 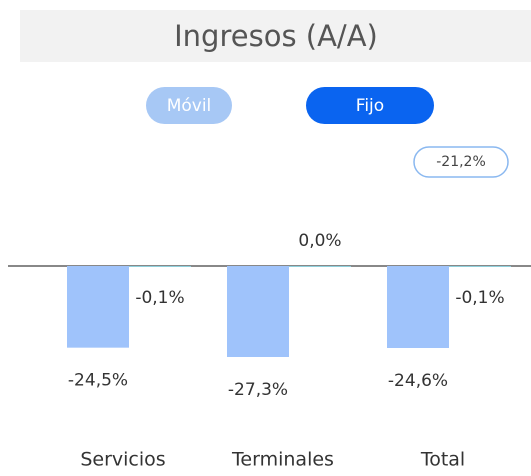 I want to click on chart-title: Ingresos (A/A), so click(x=276, y=36).